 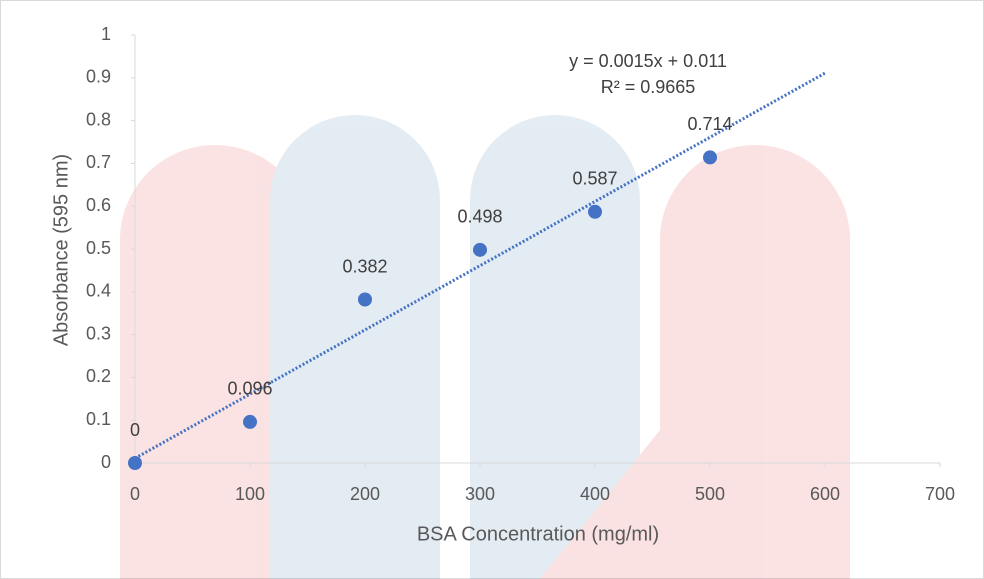 What do you see at coordinates (98, 291) in the screenshot?
I see `y-tick-label: 0.4` at bounding box center [98, 291].